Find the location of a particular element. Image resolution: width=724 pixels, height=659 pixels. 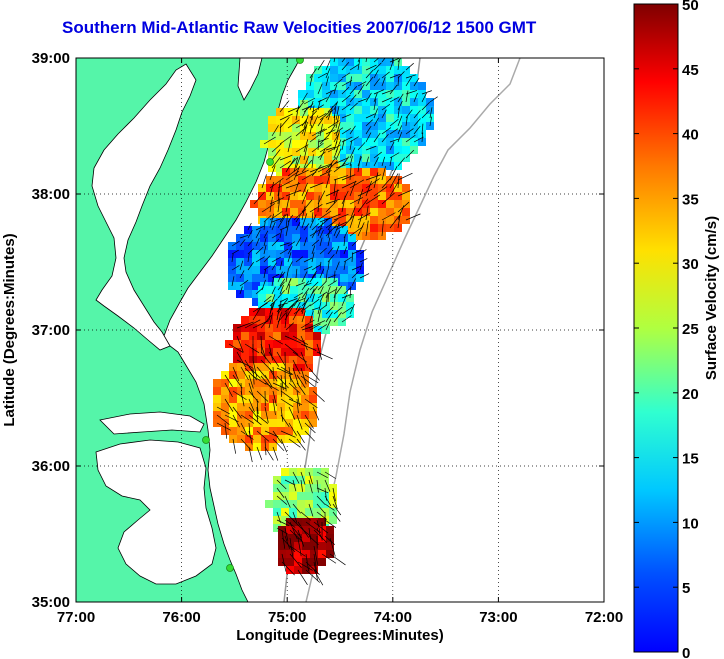

colorbar-tick-label: 10 is located at coordinates (690, 523).